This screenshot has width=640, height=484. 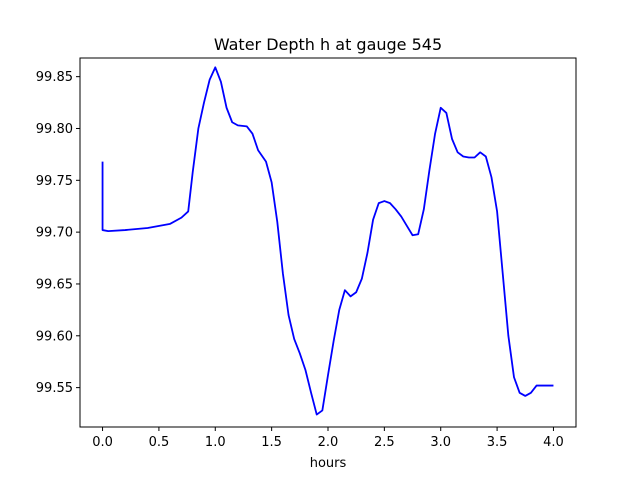 What do you see at coordinates (159, 442) in the screenshot?
I see `x-tick-label-1: 0.5` at bounding box center [159, 442].